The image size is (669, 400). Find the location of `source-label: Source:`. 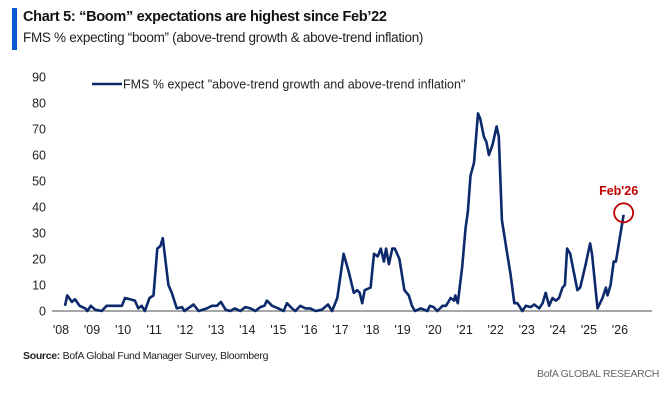

source-label: Source: is located at coordinates (41, 356).